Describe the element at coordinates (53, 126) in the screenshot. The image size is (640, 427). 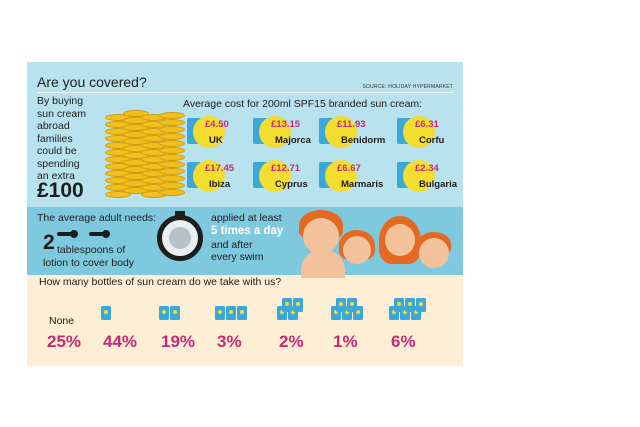
I see `intro-line: abroad` at that location.